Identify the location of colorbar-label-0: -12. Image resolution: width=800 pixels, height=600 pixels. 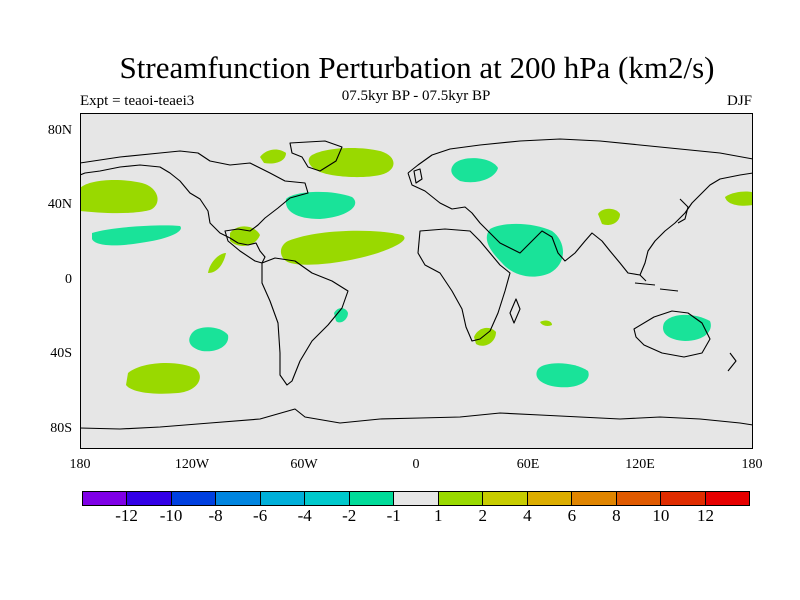
(126, 515).